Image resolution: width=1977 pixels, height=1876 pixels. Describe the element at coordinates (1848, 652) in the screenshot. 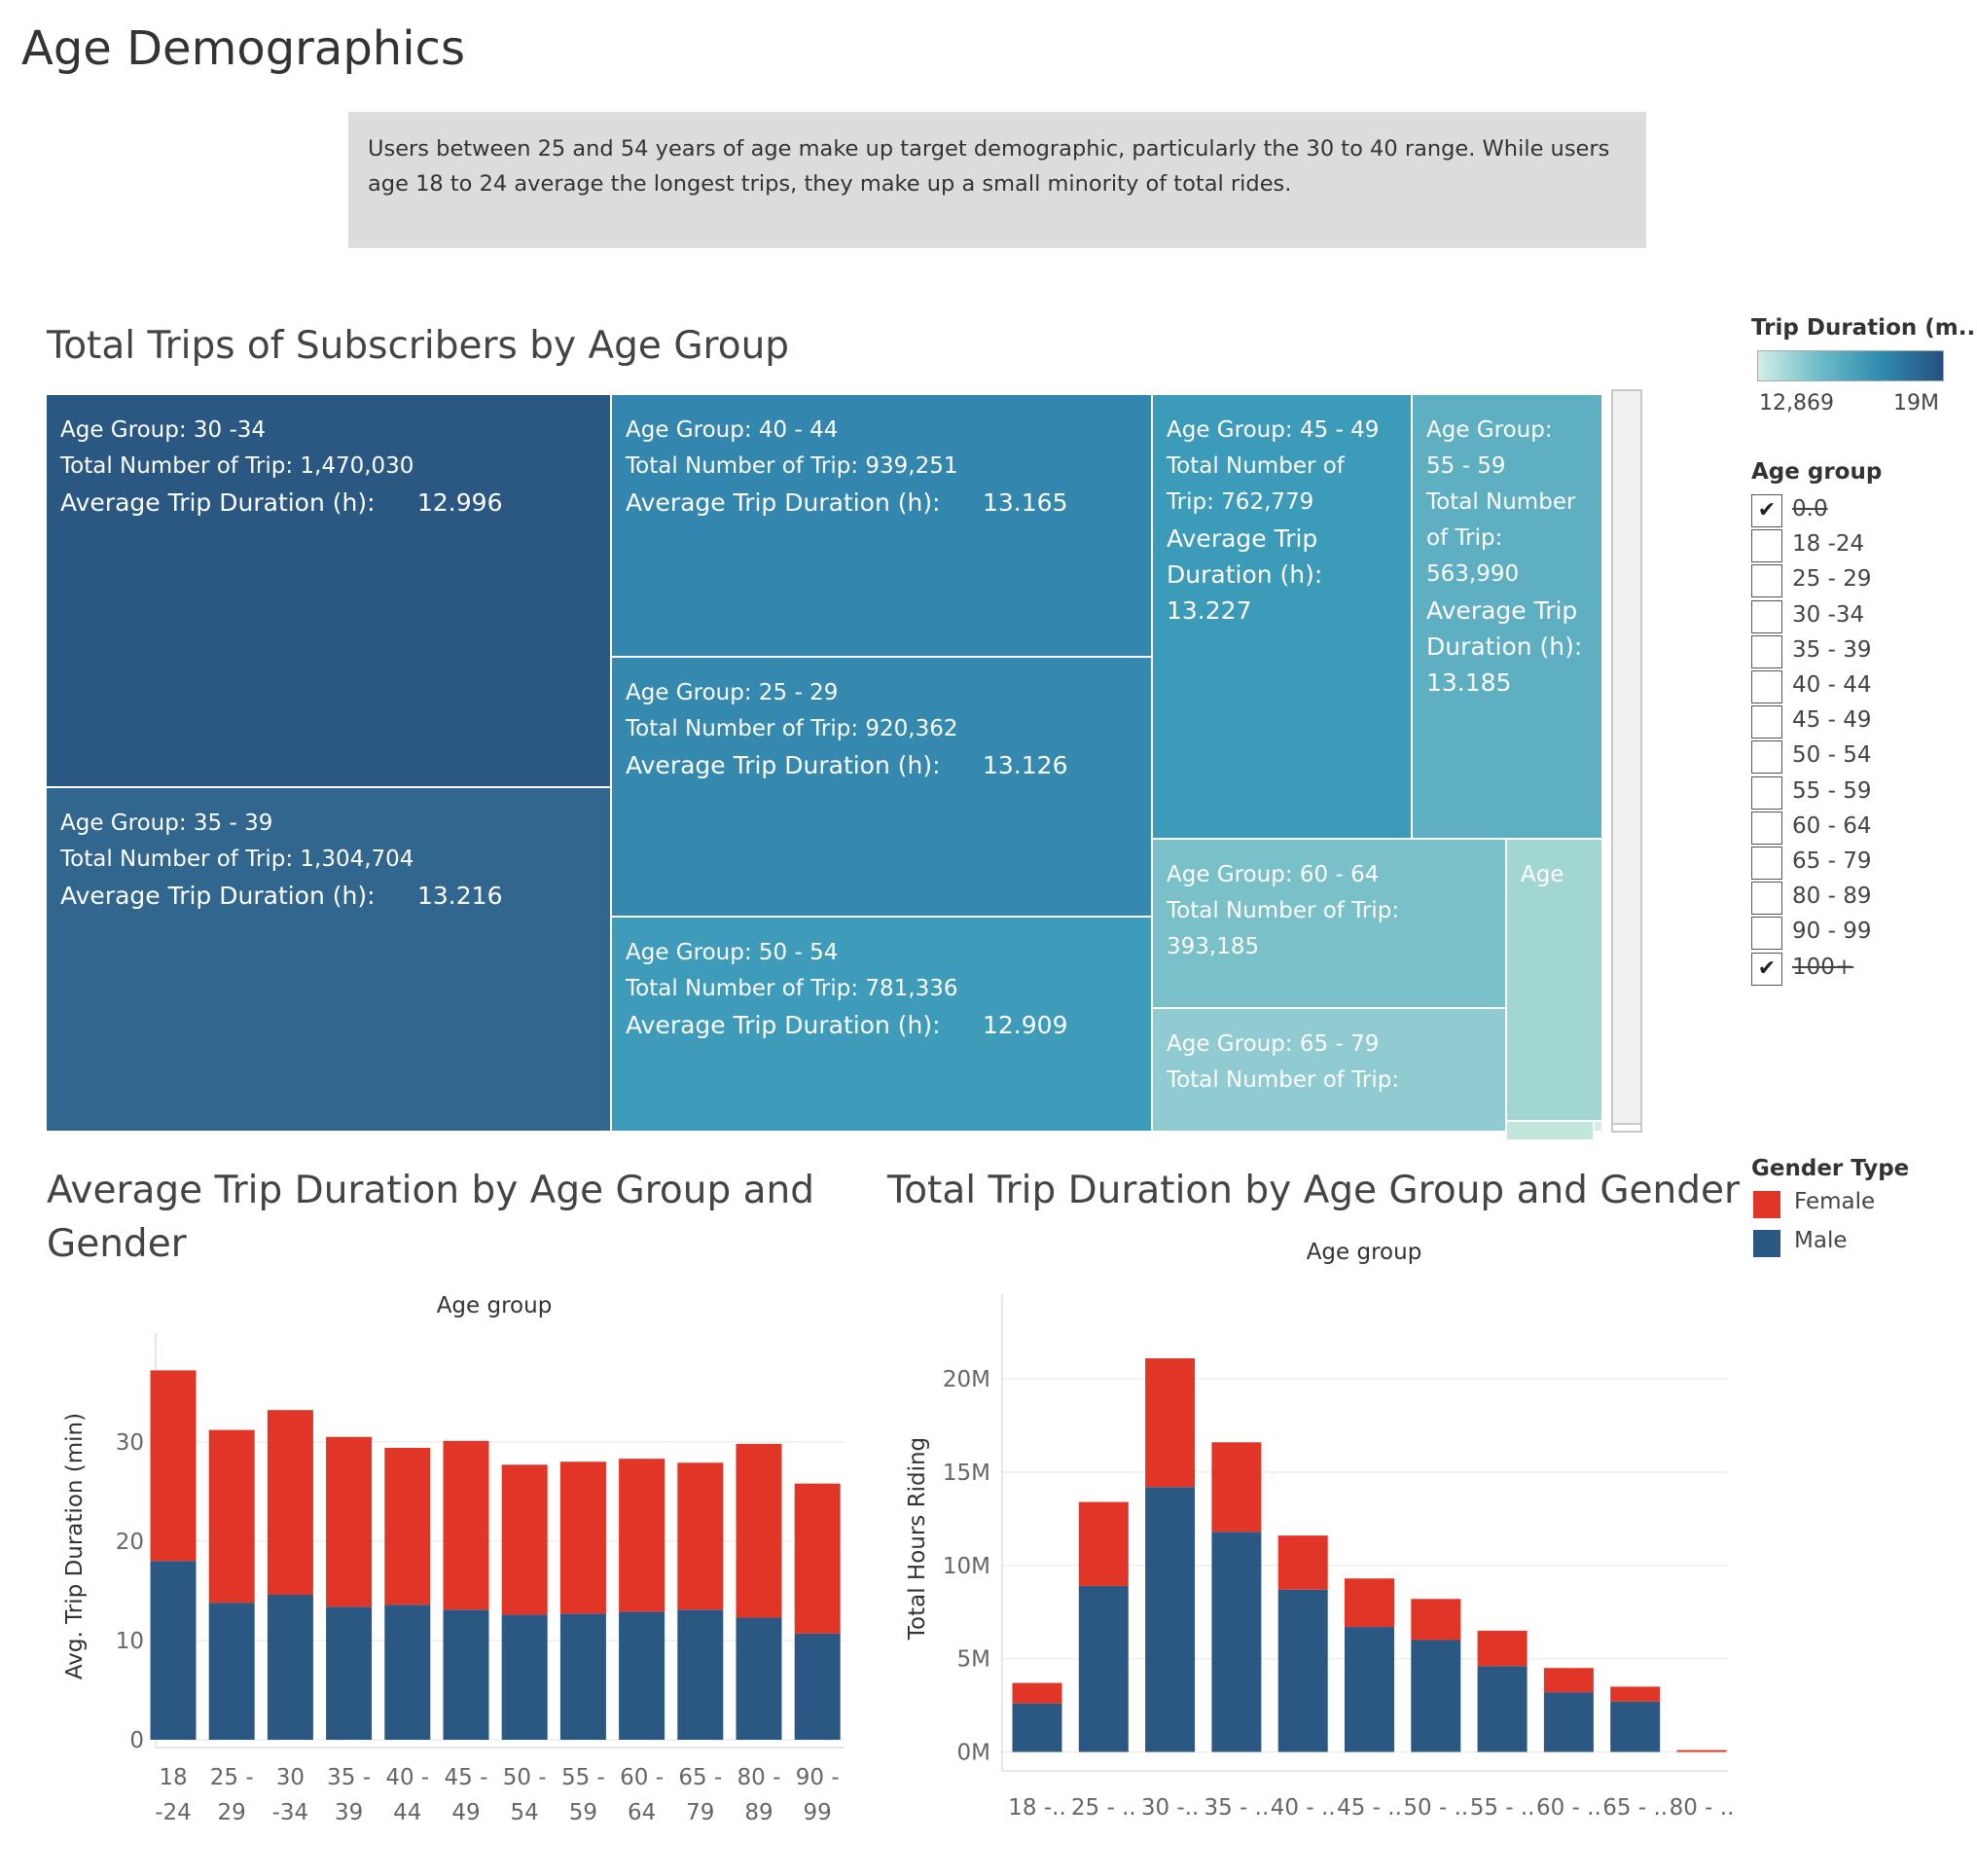

I see `age-filter-item: 35 - 39` at that location.